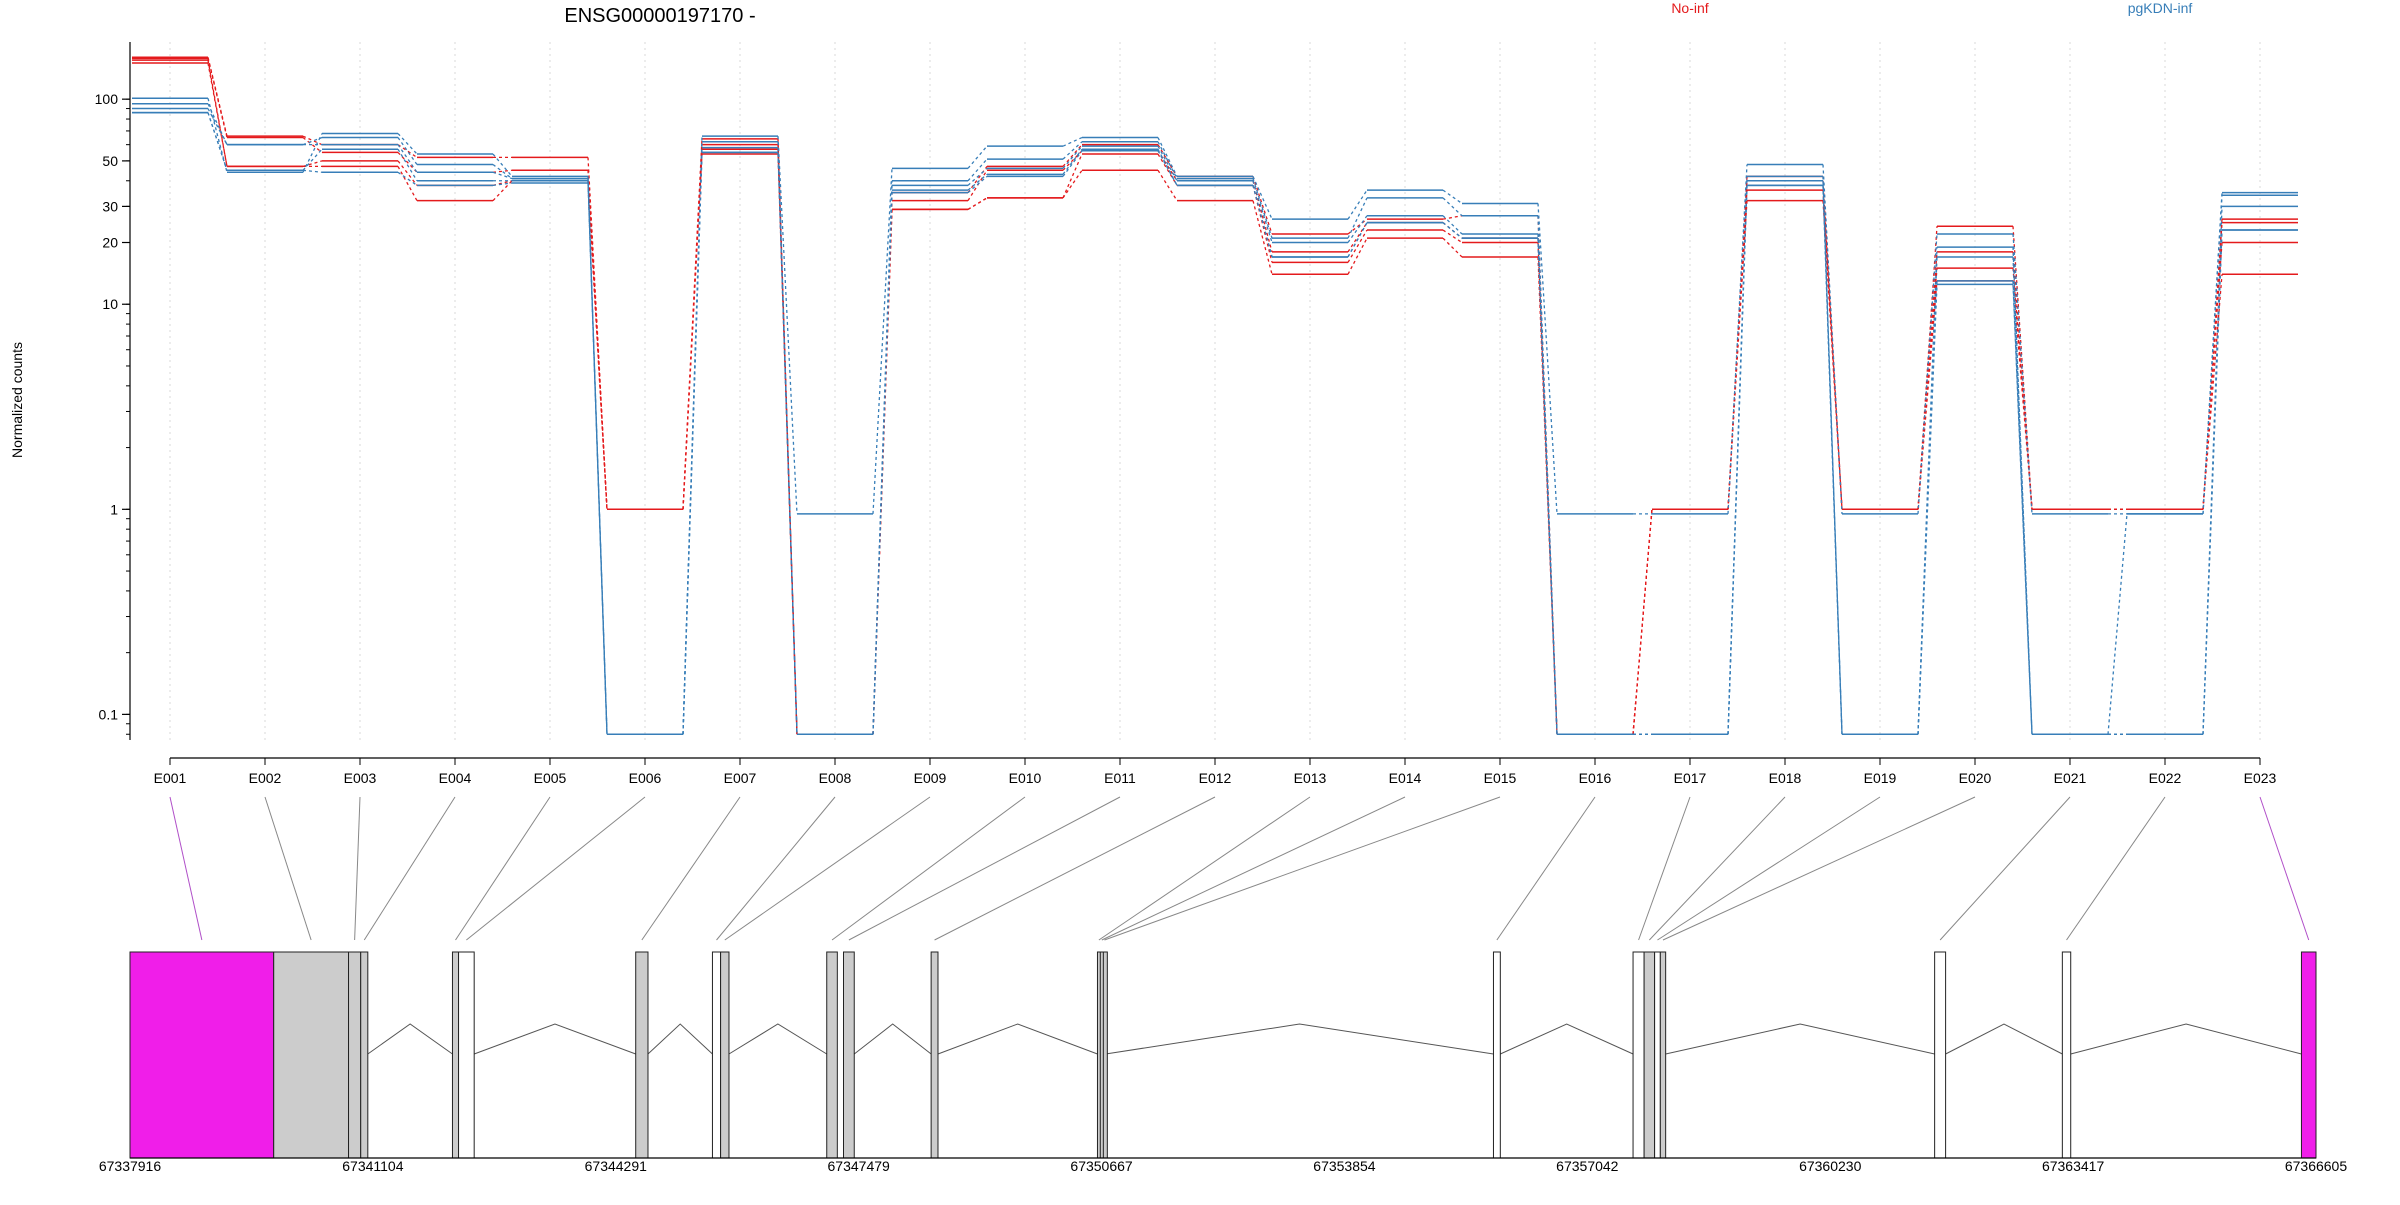 The image size is (2400, 1205). What do you see at coordinates (311, 1055) in the screenshot?
I see `exon-box-e002` at bounding box center [311, 1055].